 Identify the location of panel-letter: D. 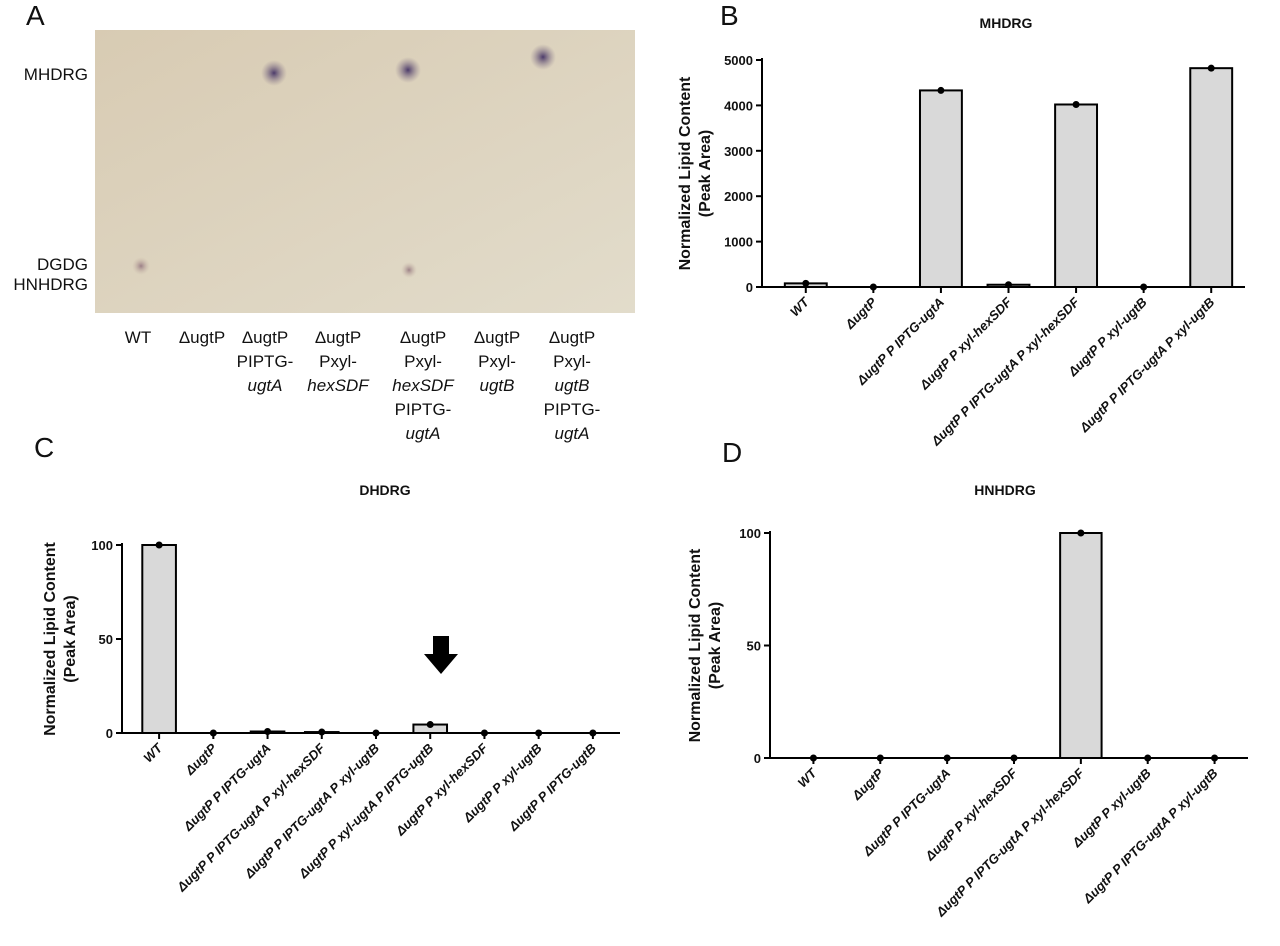
(732, 452).